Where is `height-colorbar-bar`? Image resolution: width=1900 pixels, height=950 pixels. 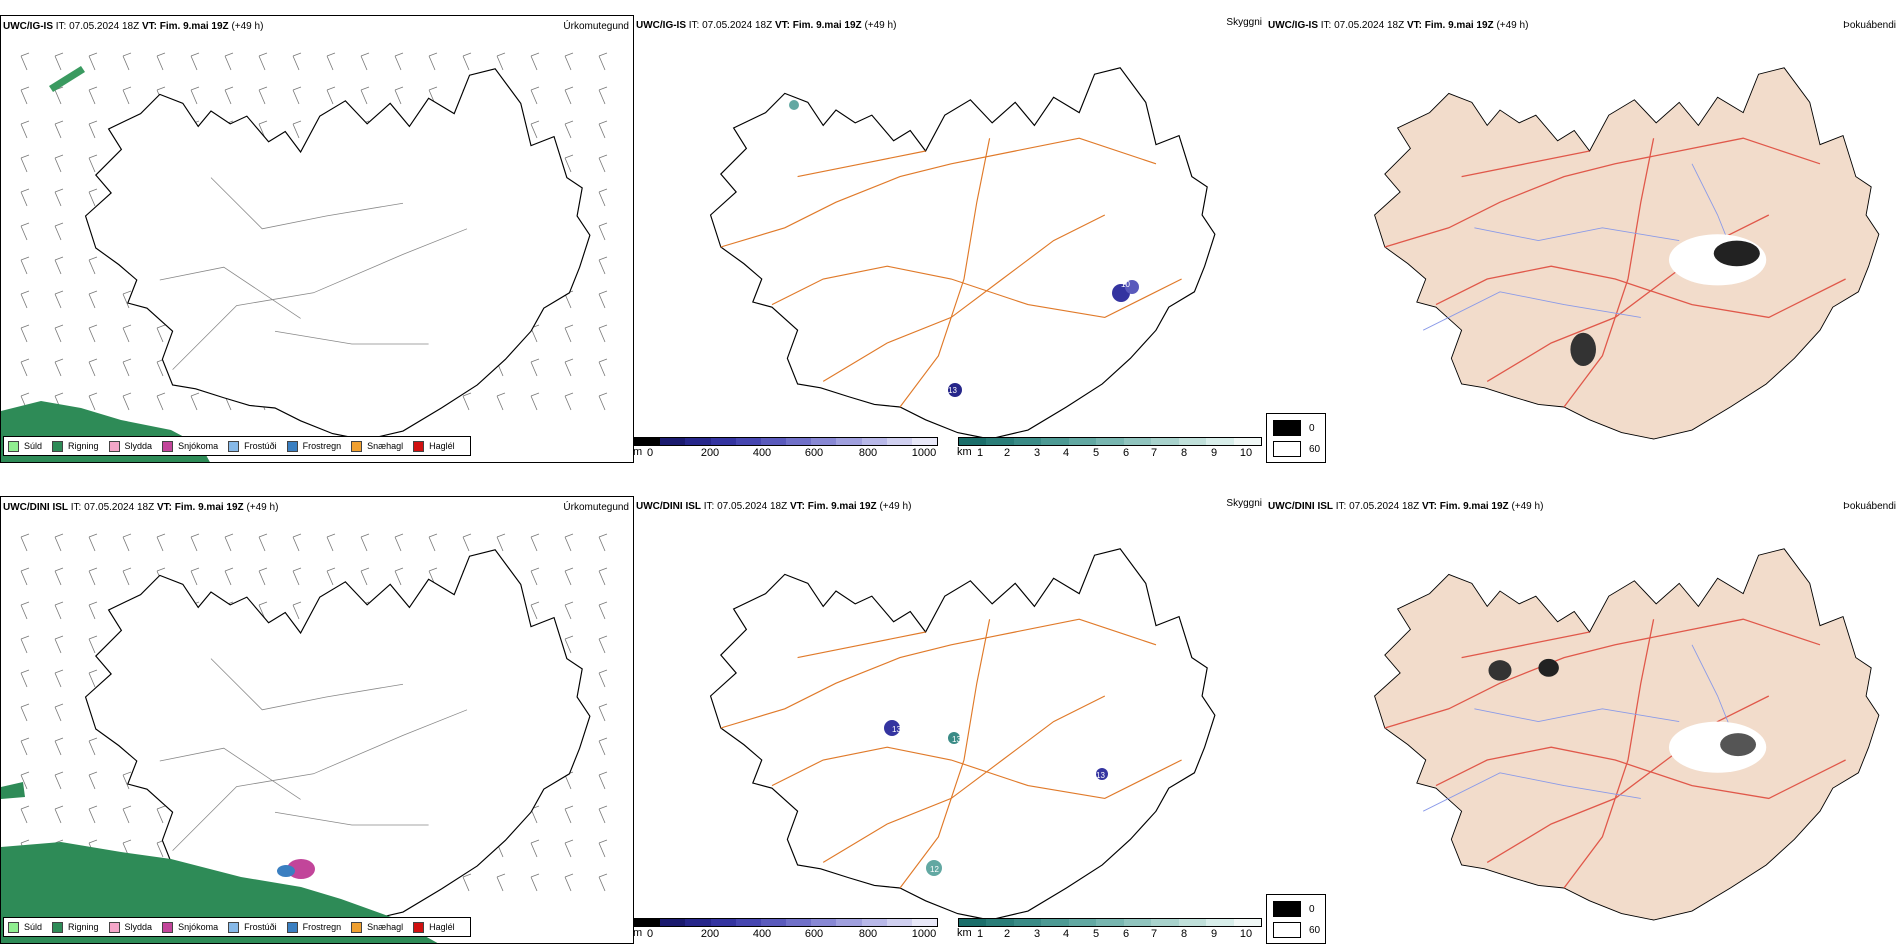 height-colorbar-bar is located at coordinates (786, 441).